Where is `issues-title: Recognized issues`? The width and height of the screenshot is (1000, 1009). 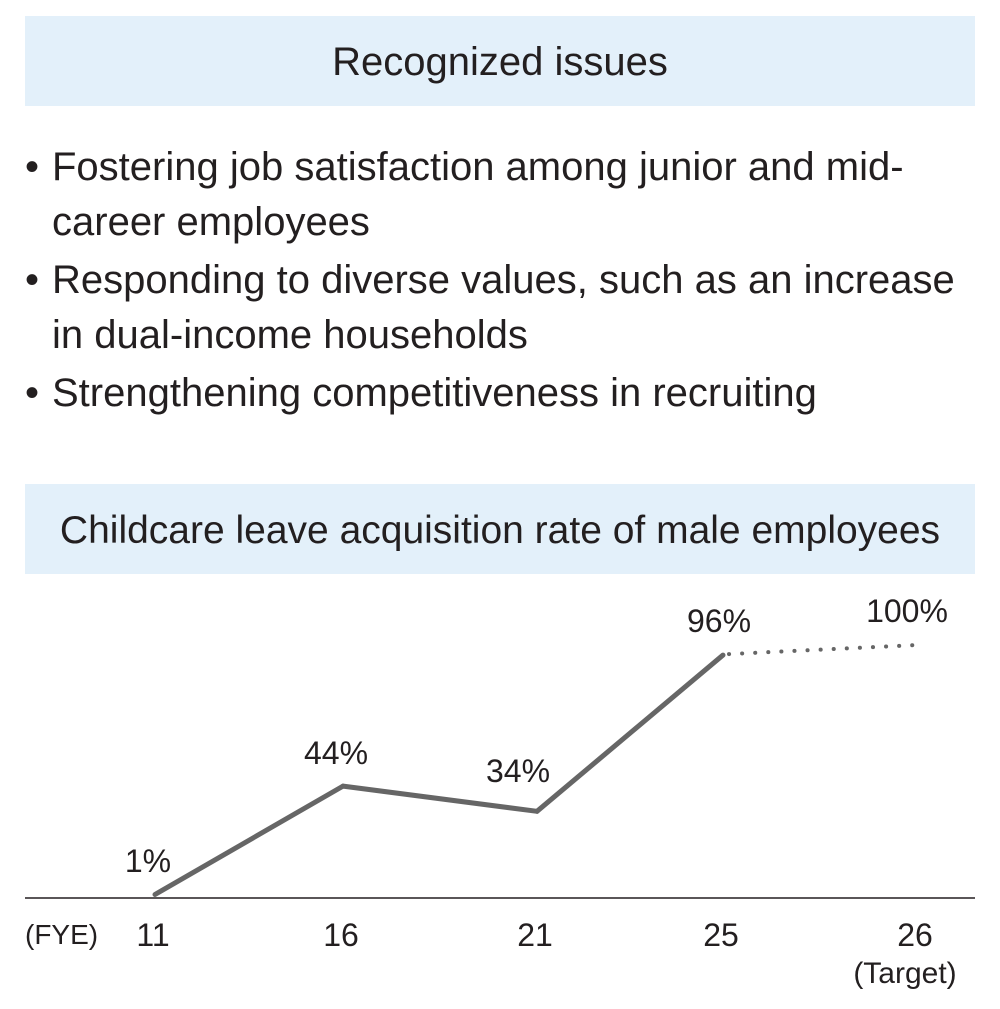 issues-title: Recognized issues is located at coordinates (500, 62).